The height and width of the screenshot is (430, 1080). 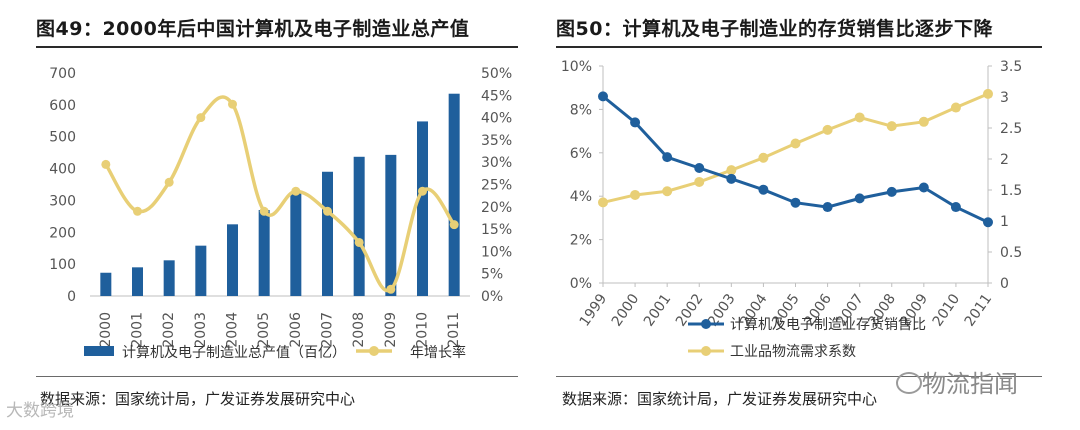 What do you see at coordinates (496, 186) in the screenshot?
I see `y-tick-label-right-fig49: 25%` at bounding box center [496, 186].